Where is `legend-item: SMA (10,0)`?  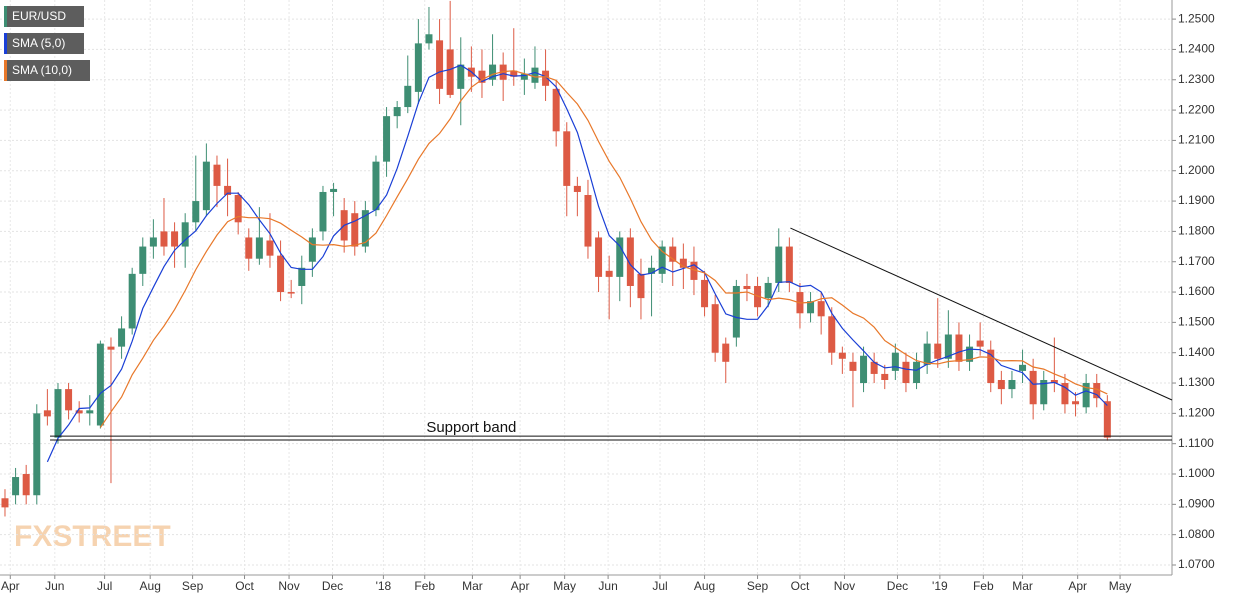 legend-item: SMA (10,0) is located at coordinates (47, 70).